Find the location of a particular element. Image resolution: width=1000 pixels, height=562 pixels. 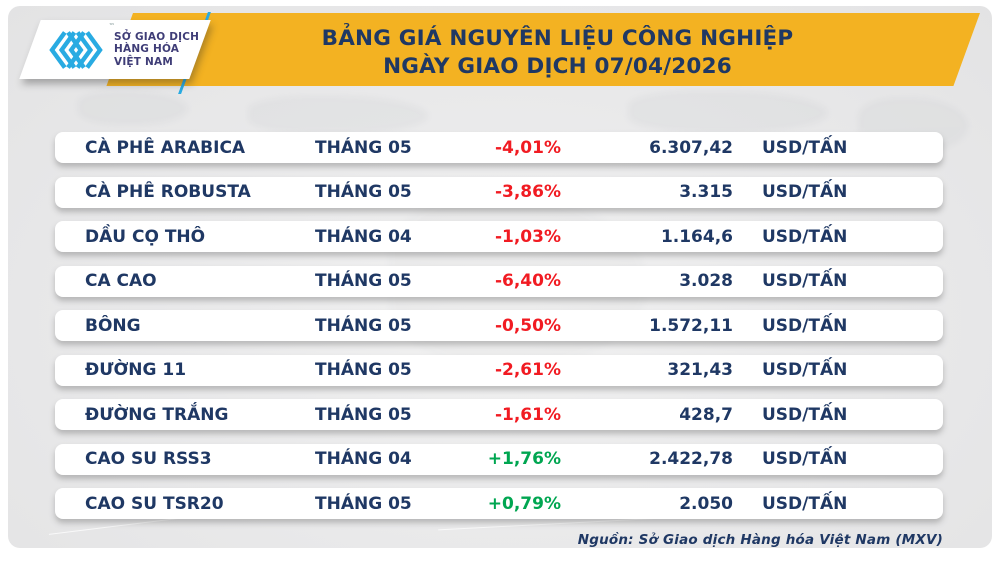

percent-change: -6,40% is located at coordinates (527, 281).